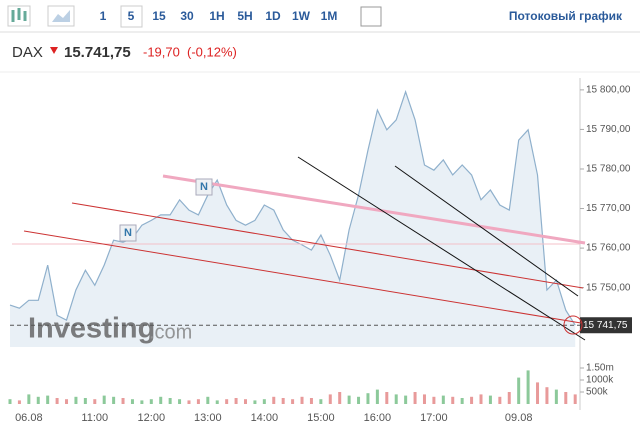 Image resolution: width=640 pixels, height=431 pixels. What do you see at coordinates (152, 418) in the screenshot?
I see `x-tick-label: 12:00` at bounding box center [152, 418].